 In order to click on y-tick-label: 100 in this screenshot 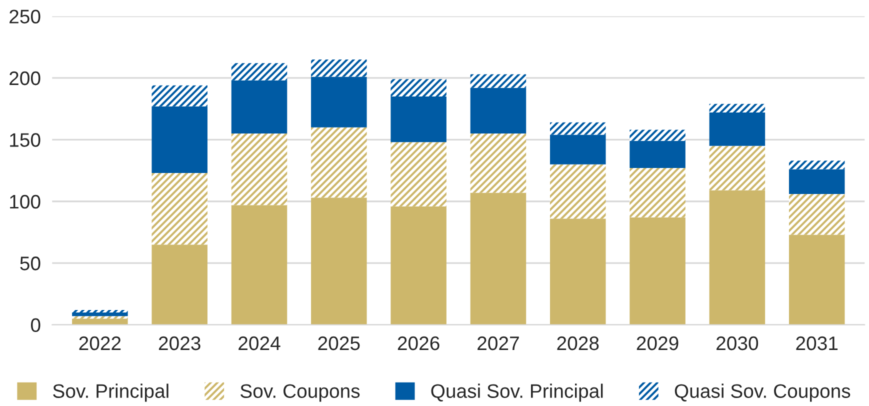, I will do `click(25, 201)`.